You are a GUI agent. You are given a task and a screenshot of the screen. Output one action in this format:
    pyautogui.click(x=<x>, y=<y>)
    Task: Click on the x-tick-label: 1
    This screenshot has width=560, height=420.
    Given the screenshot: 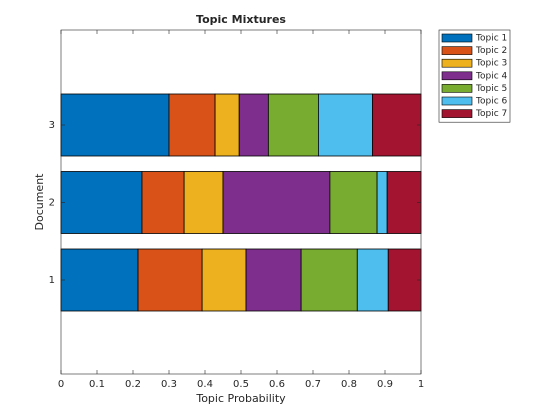 What is the action you would take?
    pyautogui.click(x=421, y=384)
    